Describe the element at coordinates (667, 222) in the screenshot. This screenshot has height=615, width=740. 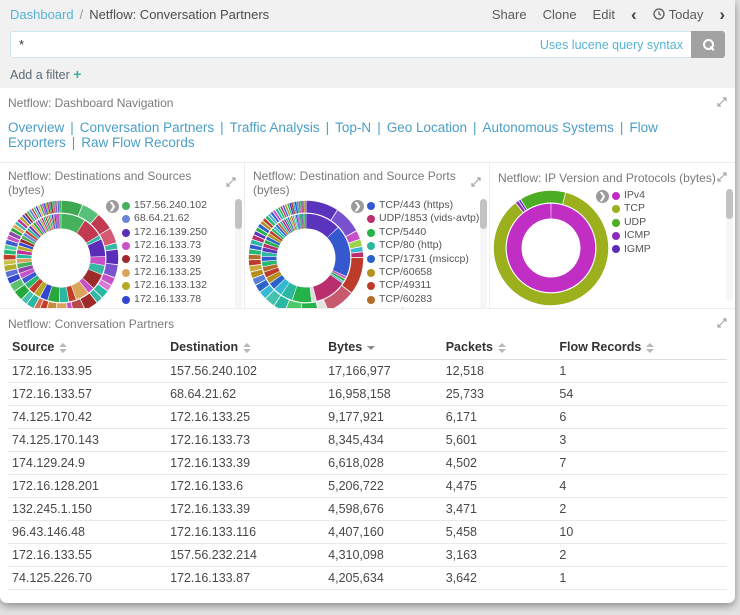
I see `legend-item: UDP` at that location.